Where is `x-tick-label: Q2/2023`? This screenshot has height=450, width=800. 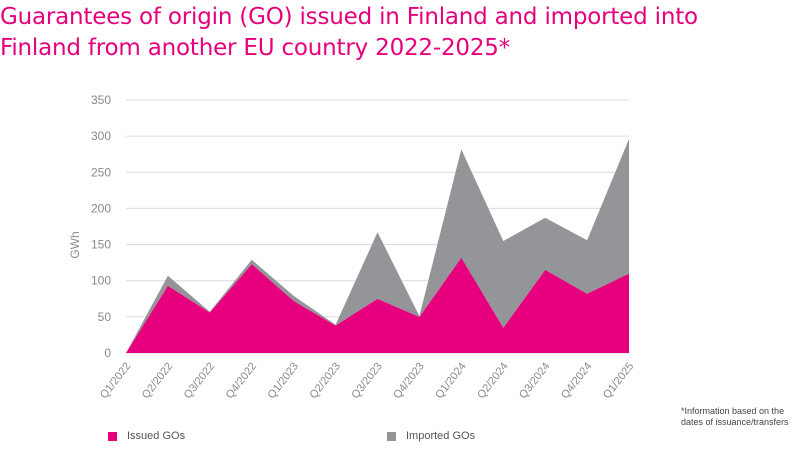 x-tick-label: Q2/2023 is located at coordinates (325, 380).